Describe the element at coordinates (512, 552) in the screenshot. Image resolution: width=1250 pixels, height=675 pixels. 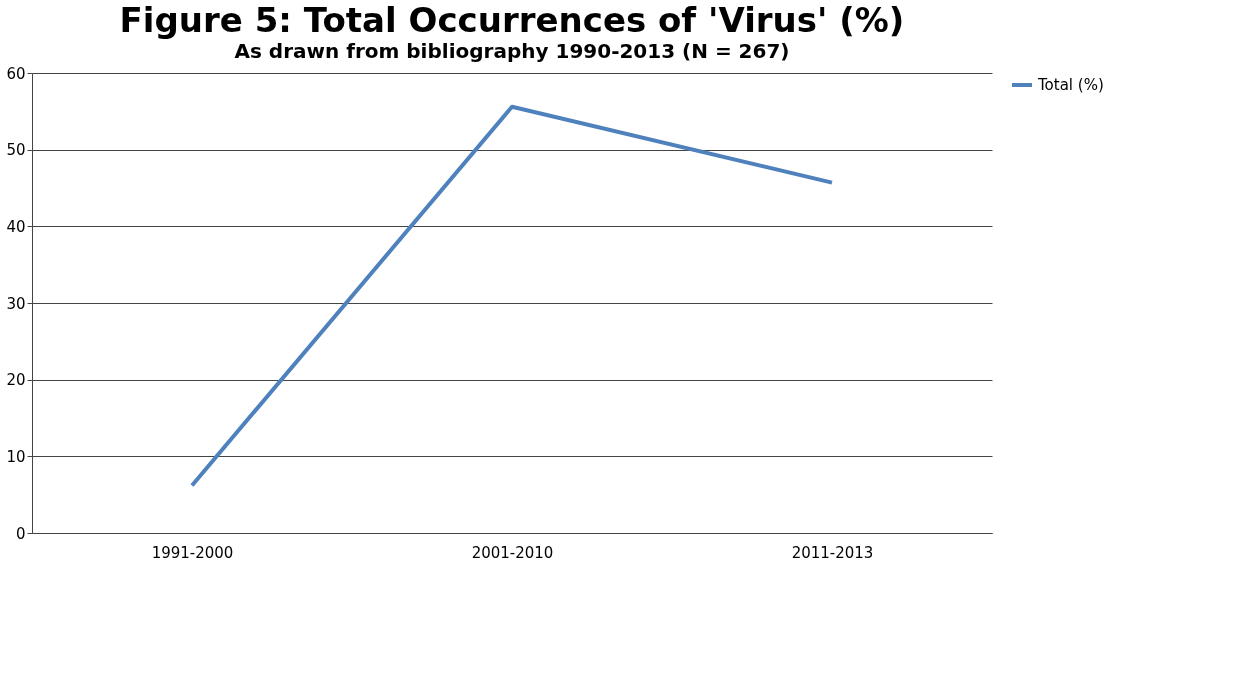
I see `x-tick-label: 2001-2010` at that location.